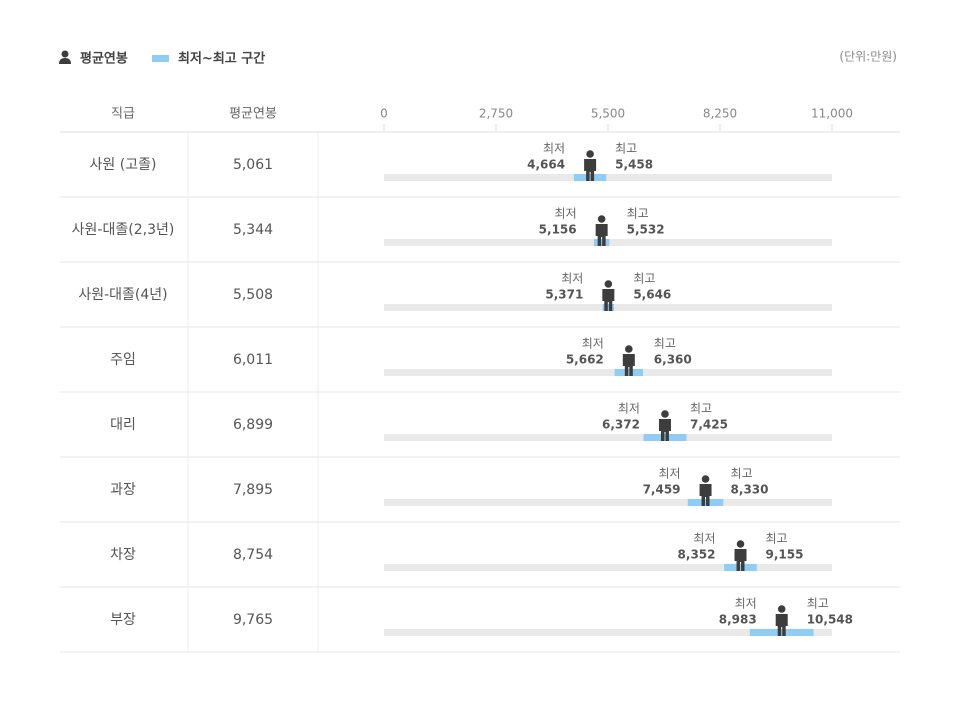 The height and width of the screenshot is (701, 956). What do you see at coordinates (634, 165) in the screenshot?
I see `high-label: 5,458` at bounding box center [634, 165].